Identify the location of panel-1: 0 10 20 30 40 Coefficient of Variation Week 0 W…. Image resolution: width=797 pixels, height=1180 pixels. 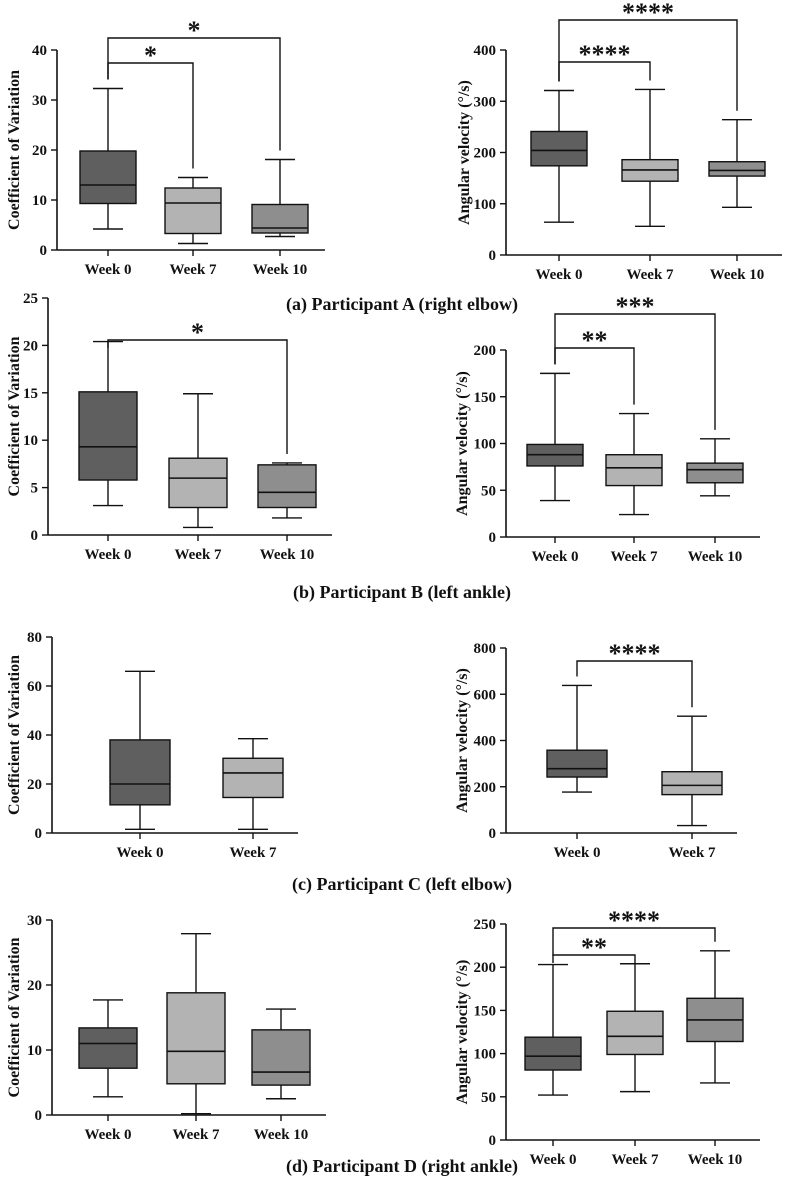
(165, 147).